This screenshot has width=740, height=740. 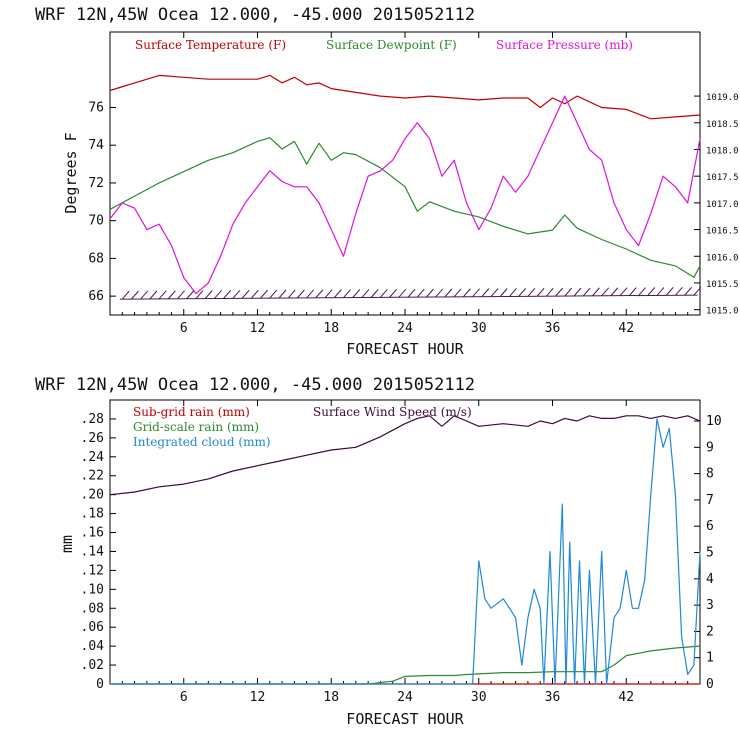 I want to click on y-tick-label: .28, so click(x=92, y=419).